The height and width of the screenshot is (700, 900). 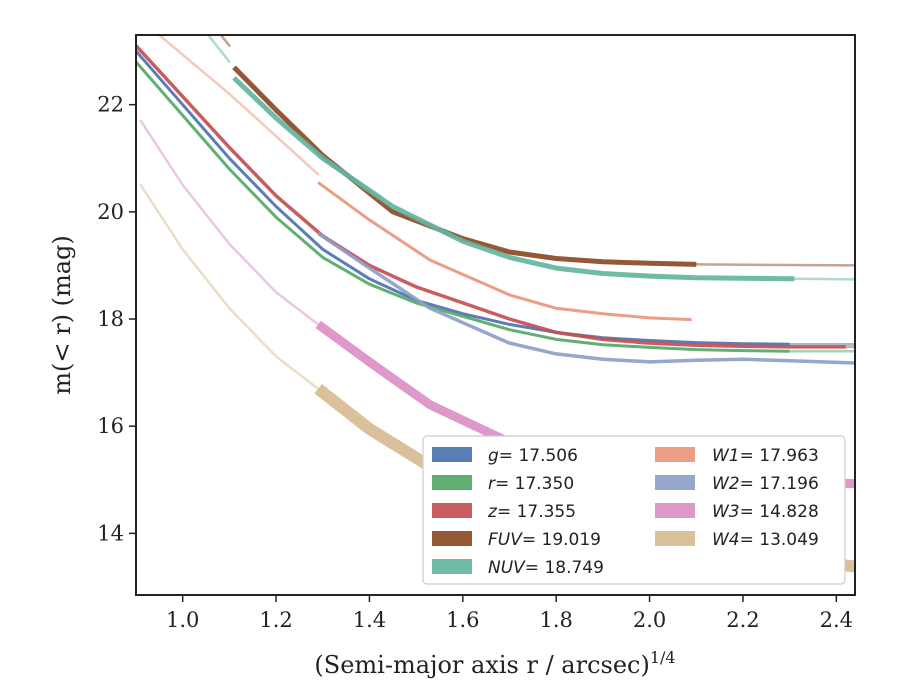 I want to click on y-tick-label: 14, so click(x=110, y=533).